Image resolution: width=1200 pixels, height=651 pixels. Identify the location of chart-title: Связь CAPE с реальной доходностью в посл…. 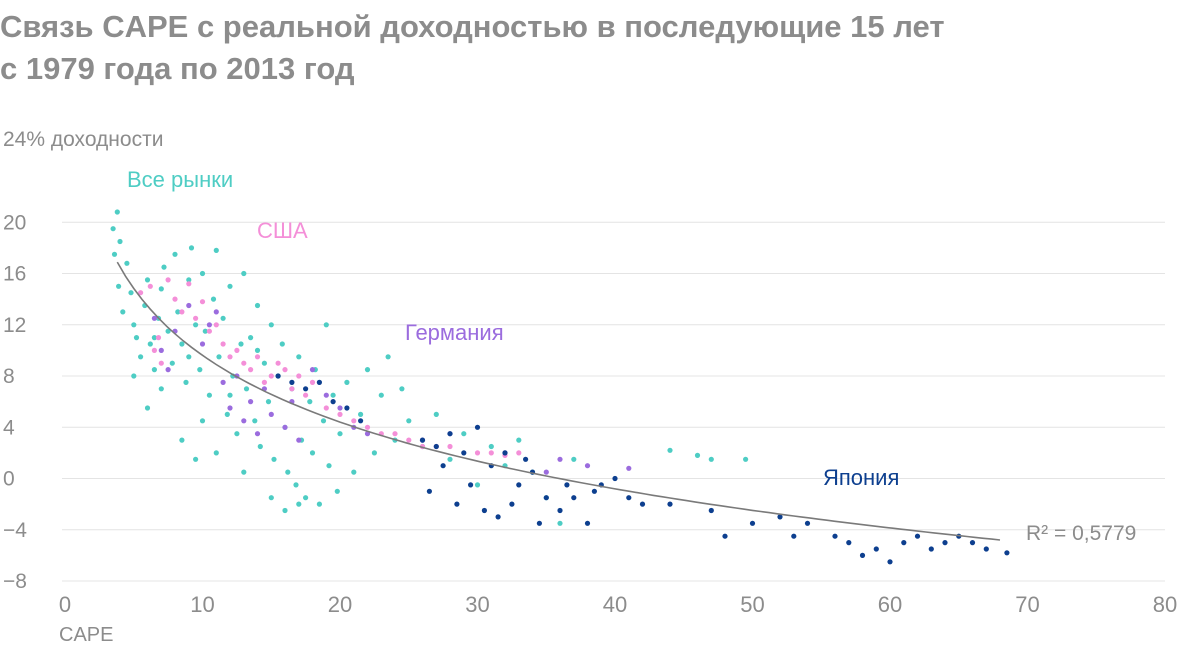
(595, 48).